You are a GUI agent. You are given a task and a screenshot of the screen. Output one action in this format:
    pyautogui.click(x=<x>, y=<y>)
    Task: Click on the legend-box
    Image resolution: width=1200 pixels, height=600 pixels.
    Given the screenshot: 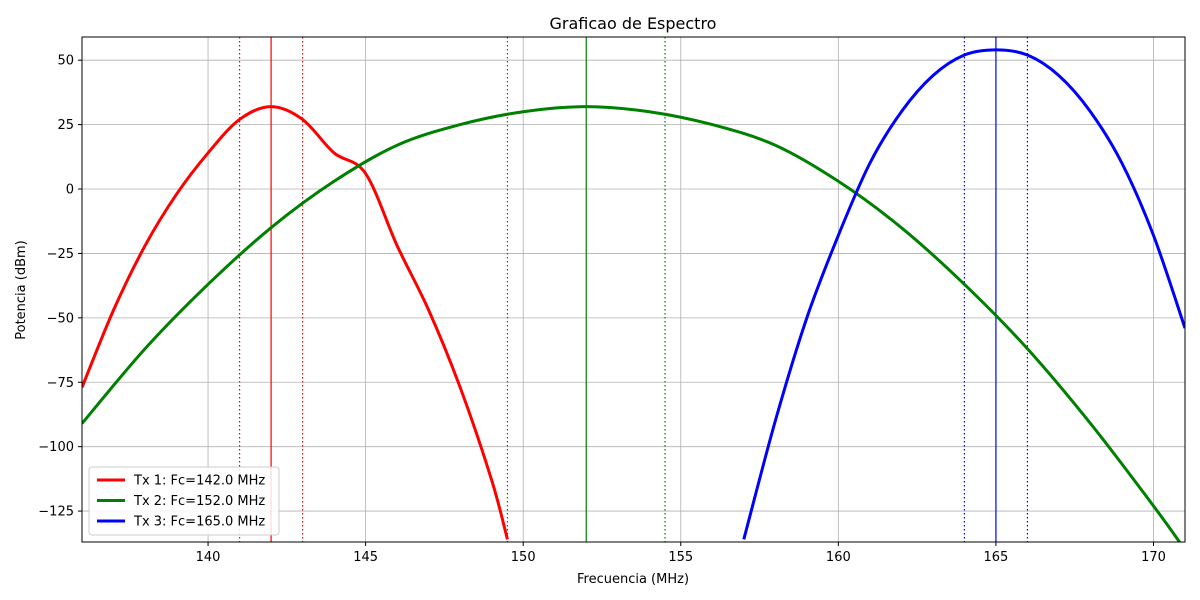 What is the action you would take?
    pyautogui.click(x=184, y=501)
    